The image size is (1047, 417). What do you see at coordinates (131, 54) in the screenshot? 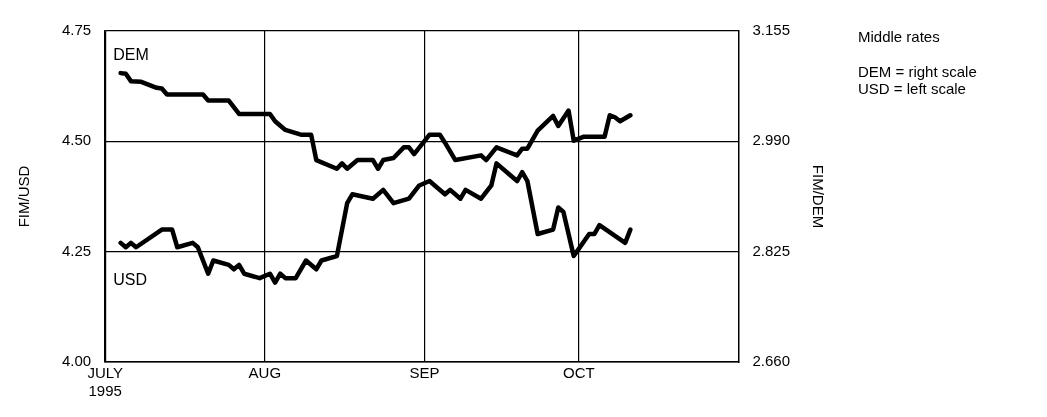
I see `series-label: DEM` at bounding box center [131, 54].